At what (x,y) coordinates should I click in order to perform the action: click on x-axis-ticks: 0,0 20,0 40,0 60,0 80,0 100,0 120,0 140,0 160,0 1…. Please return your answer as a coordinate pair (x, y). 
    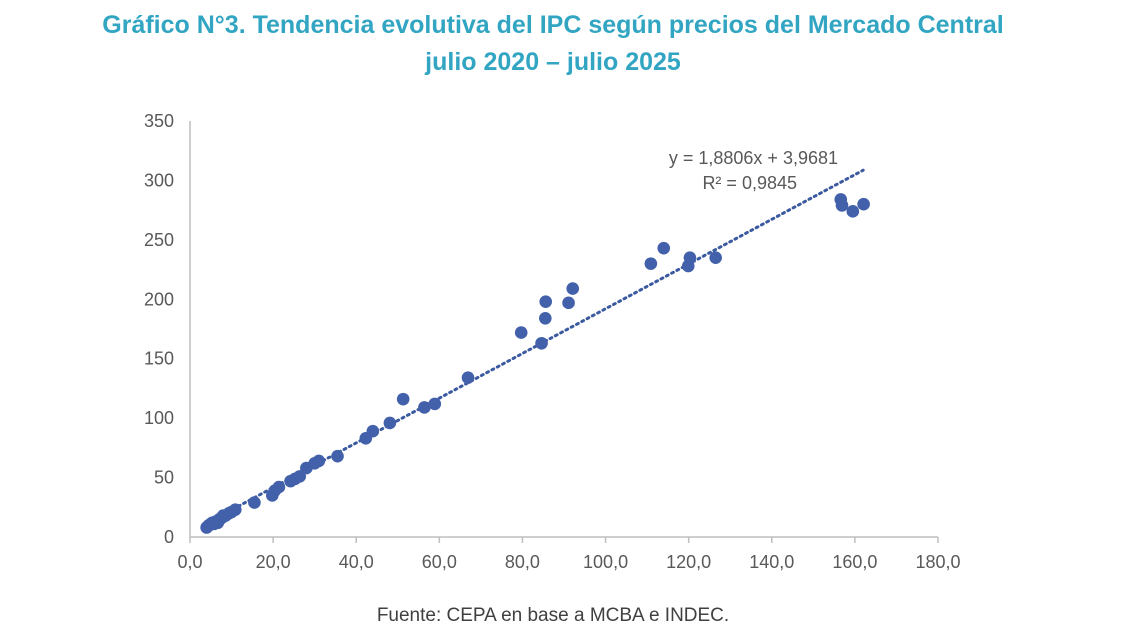
    Looking at the image, I should click on (569, 554).